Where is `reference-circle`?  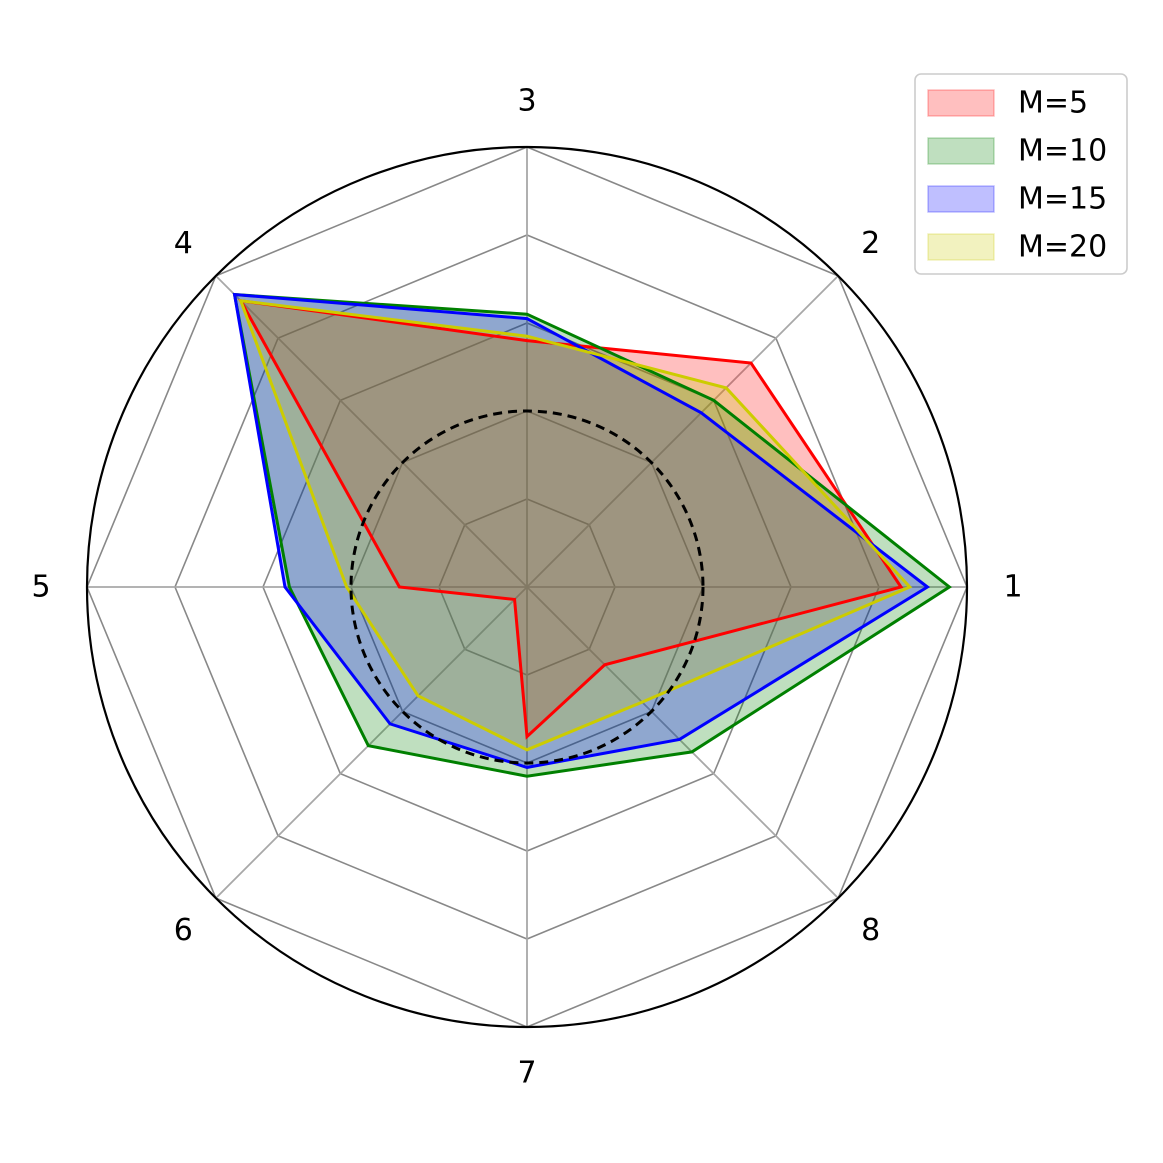
reference-circle is located at coordinates (527, 587).